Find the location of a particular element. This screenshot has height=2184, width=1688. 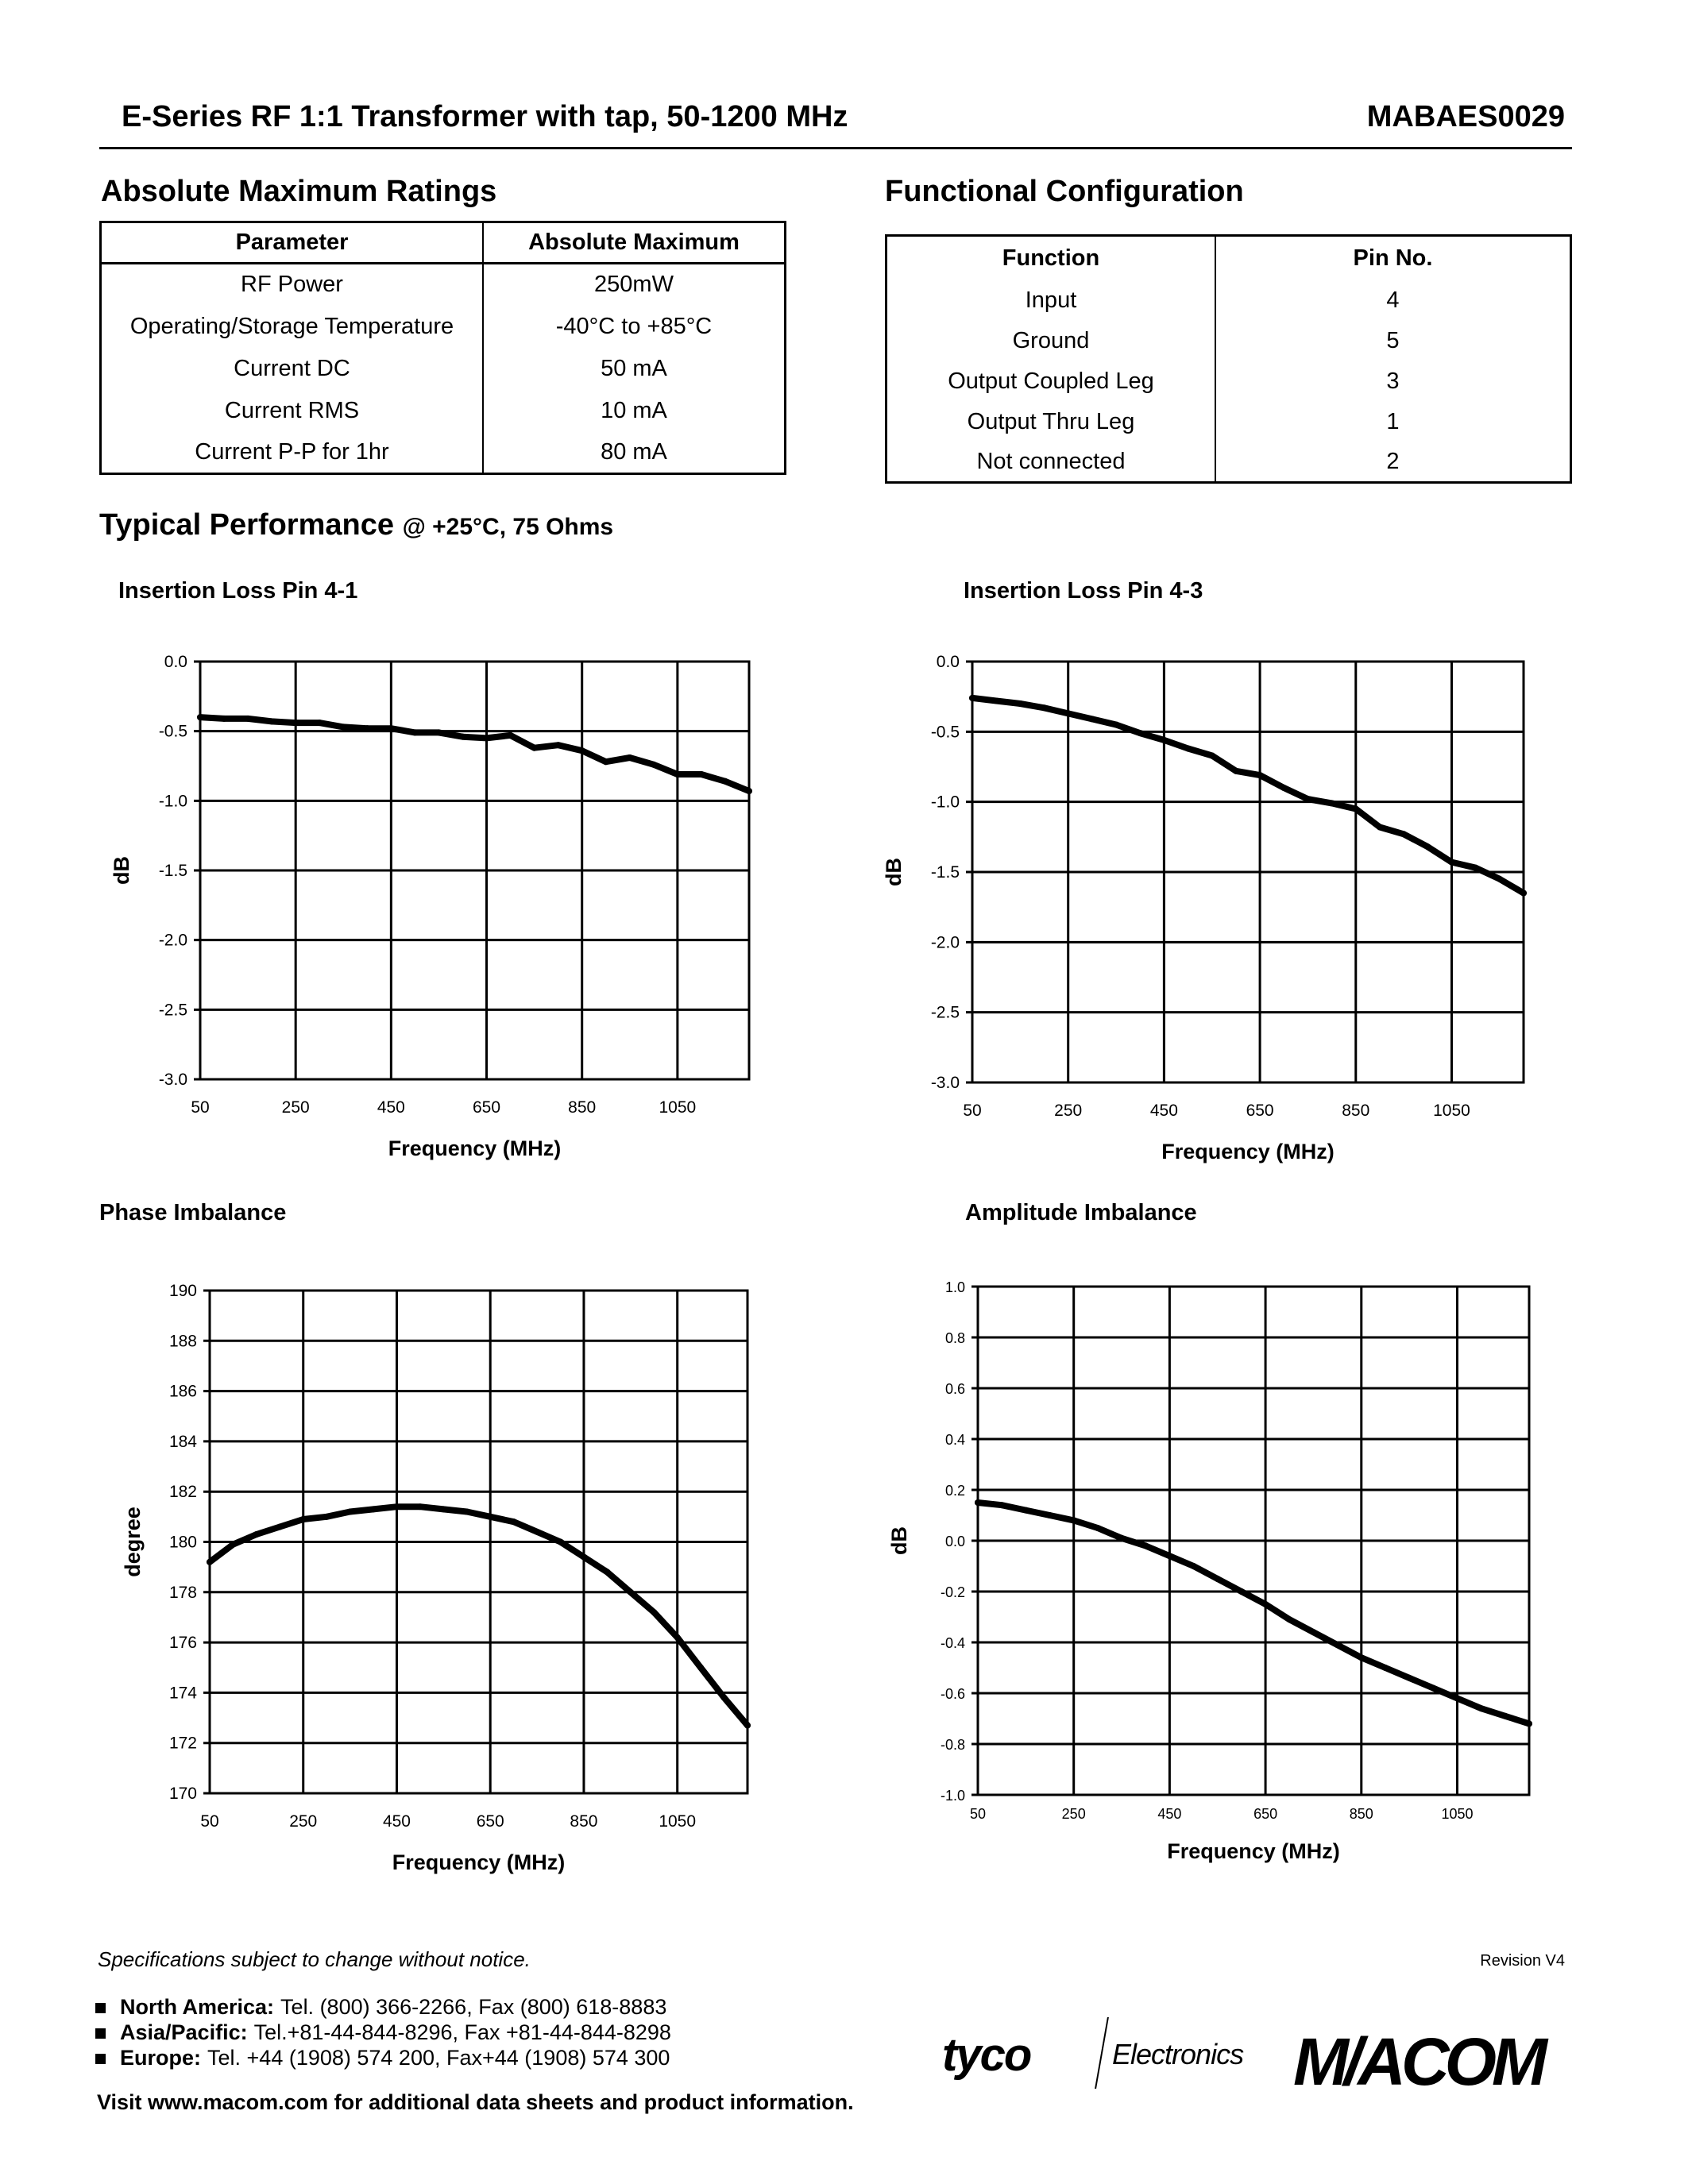

cell: 3 is located at coordinates (1393, 381).